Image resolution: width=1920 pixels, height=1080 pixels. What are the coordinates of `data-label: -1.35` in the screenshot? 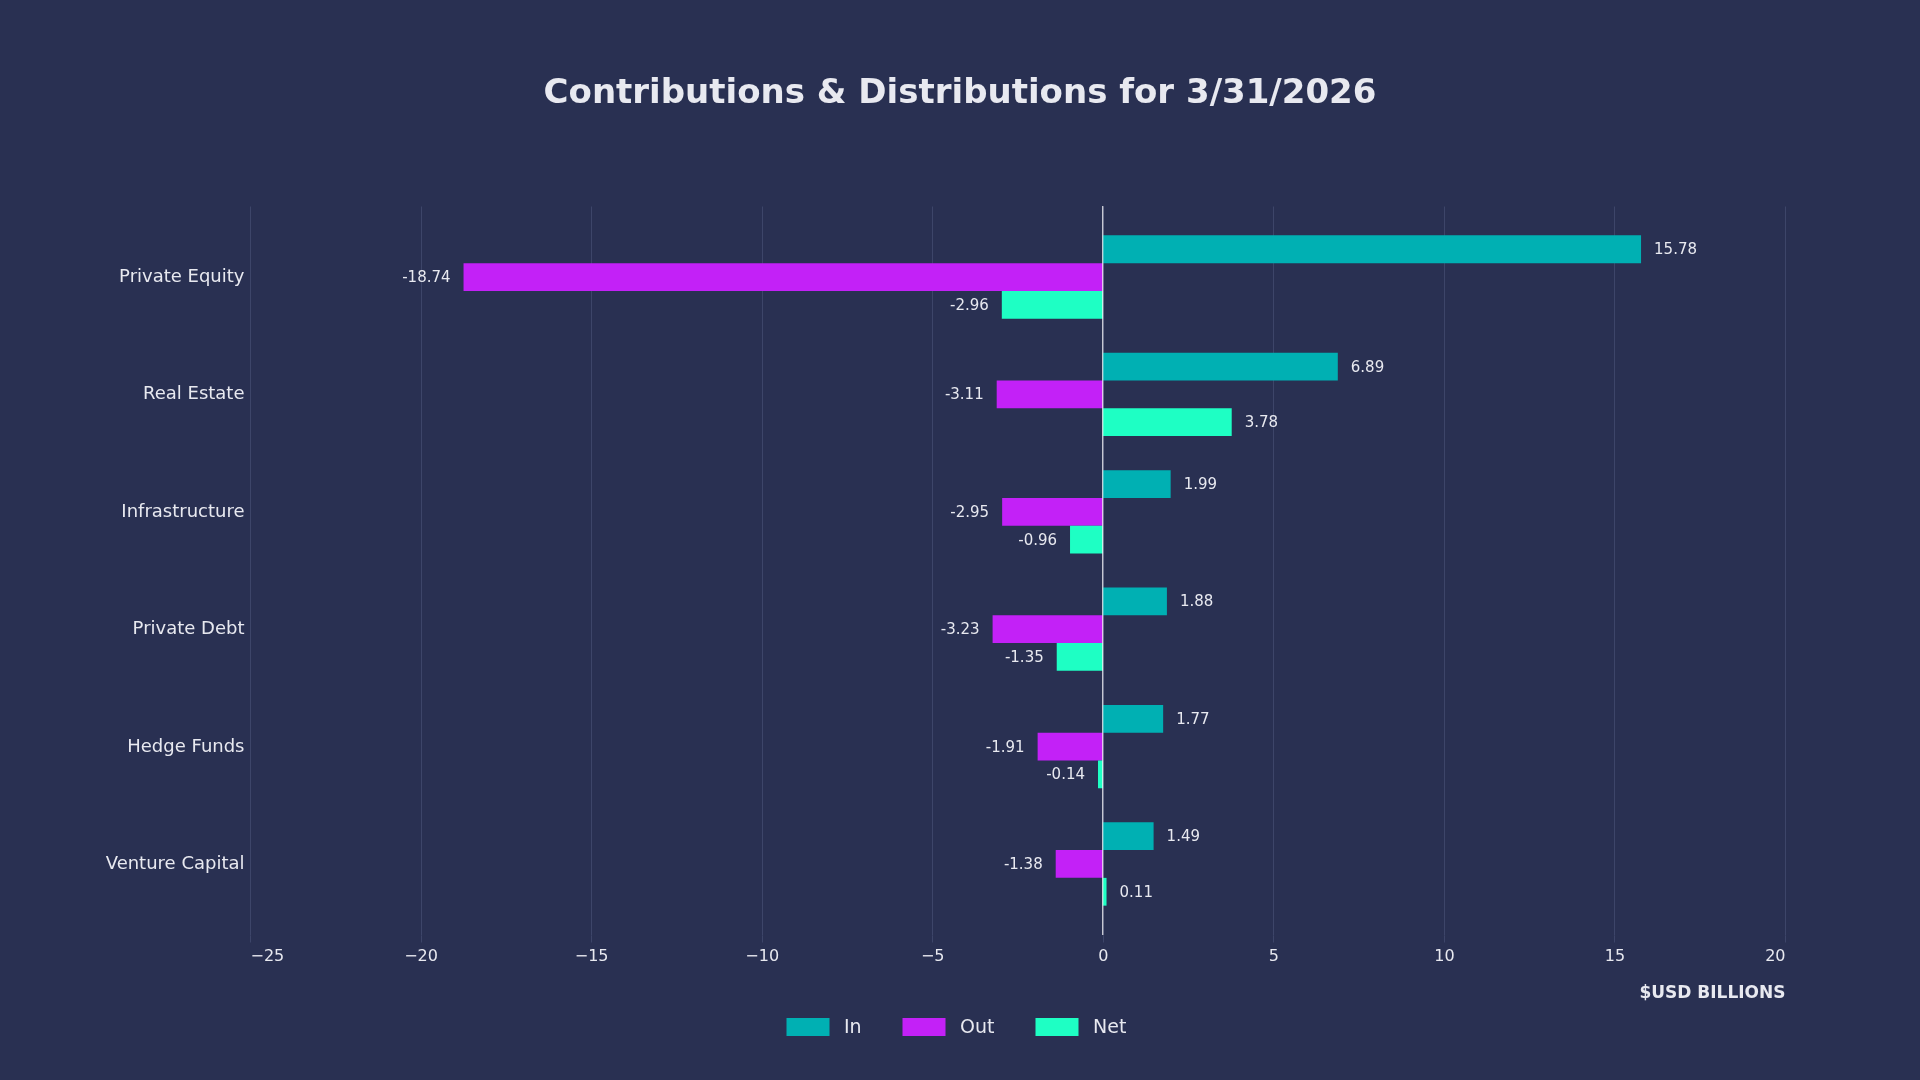 It's located at (1024, 656).